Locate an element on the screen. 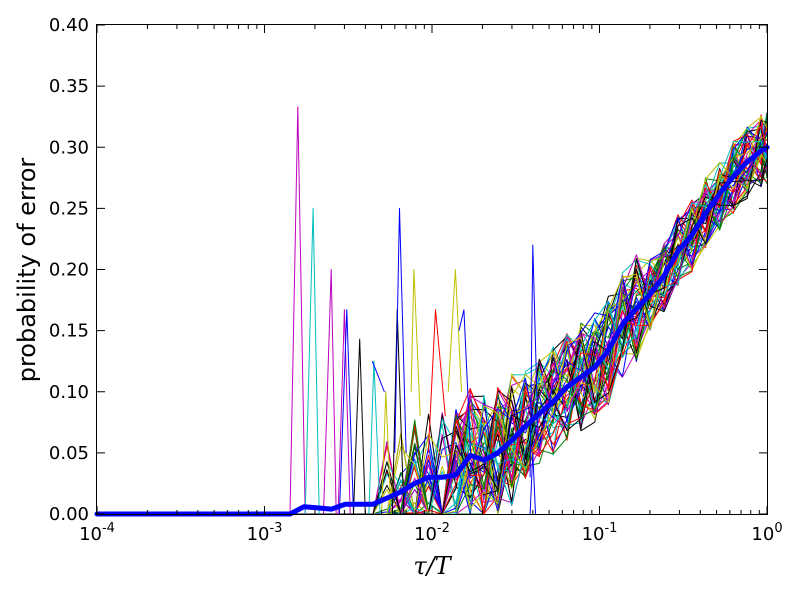 The width and height of the screenshot is (800, 600). y-tick-label: 0.25 is located at coordinates (69, 208).